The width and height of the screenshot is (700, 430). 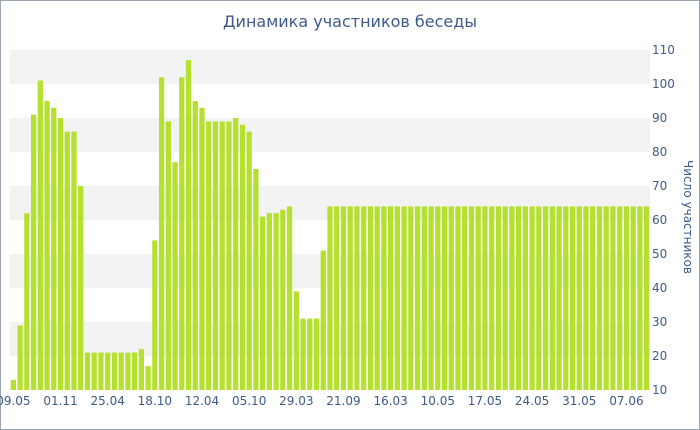 I want to click on x-tick-label: 21.09, so click(x=343, y=401).